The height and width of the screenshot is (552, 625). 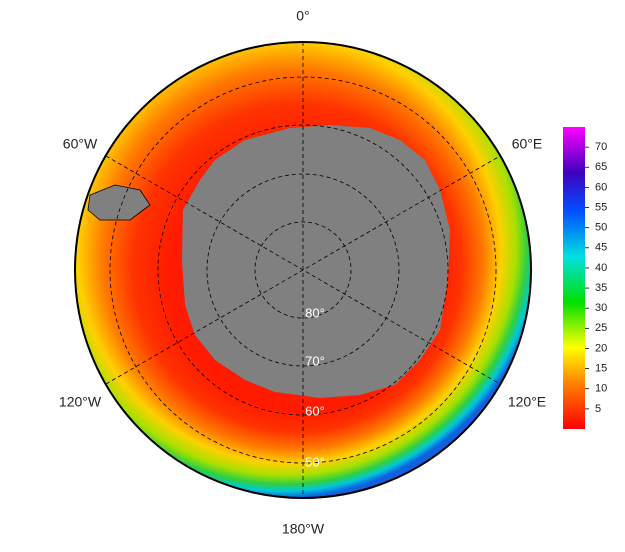 I want to click on colorbar-tick-label: 55, so click(x=601, y=207).